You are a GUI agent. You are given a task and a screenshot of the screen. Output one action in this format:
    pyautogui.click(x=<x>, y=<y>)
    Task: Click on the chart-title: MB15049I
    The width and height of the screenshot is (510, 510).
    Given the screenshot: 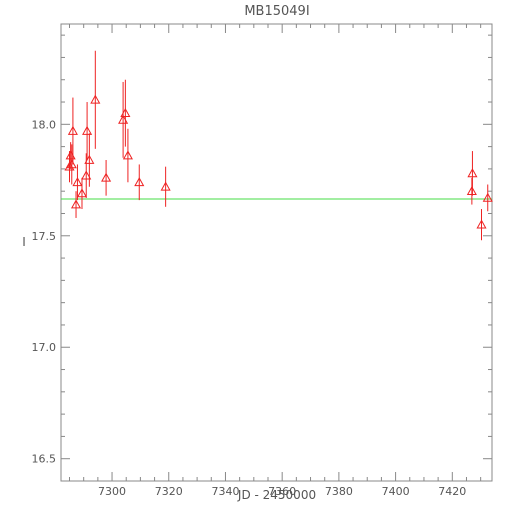 What is the action you would take?
    pyautogui.click(x=276, y=11)
    